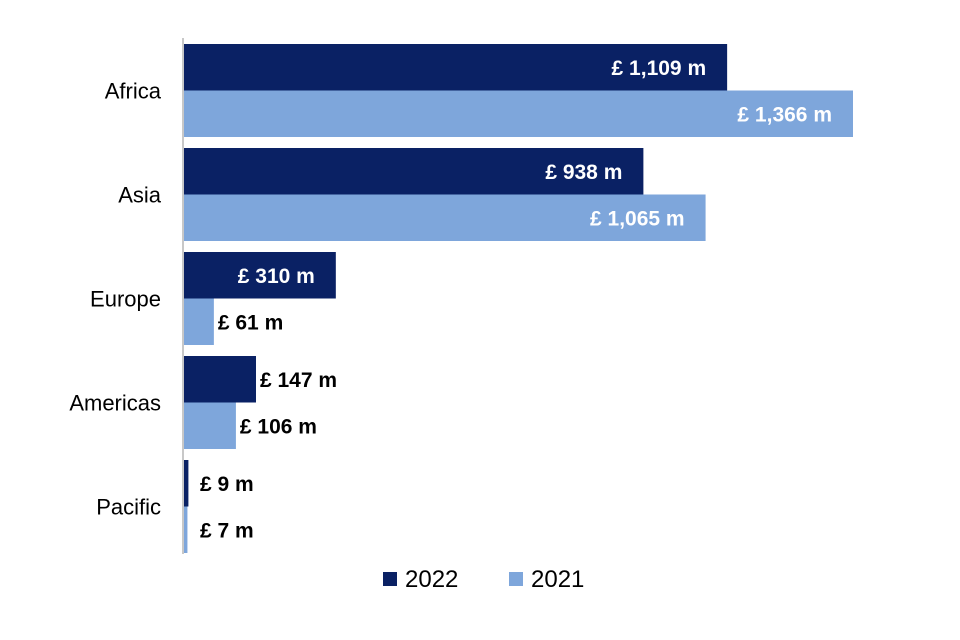 The image size is (960, 640). I want to click on data-label-africa-2022: £ 1,109 m, so click(659, 68).